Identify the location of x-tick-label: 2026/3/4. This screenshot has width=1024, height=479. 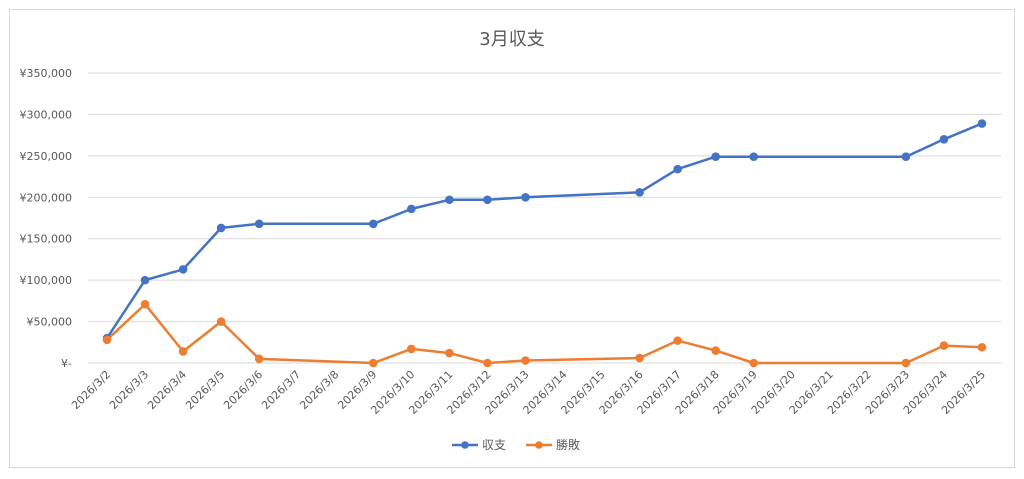
(167, 390).